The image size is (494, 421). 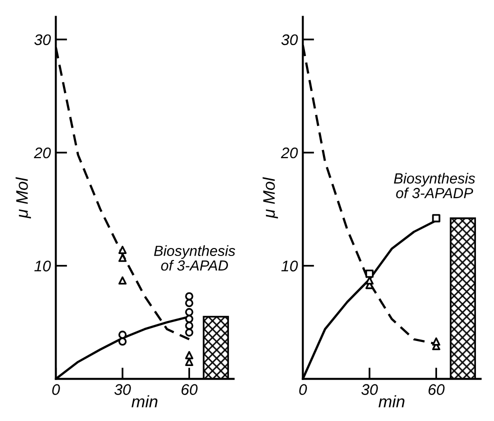 I want to click on annotation: Biosynthesis of 3-APADP, so click(x=435, y=185).